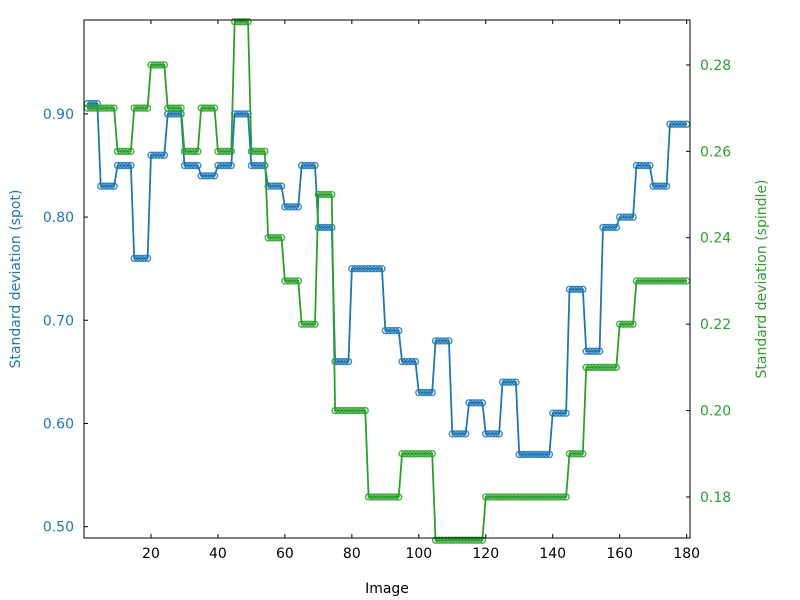 The width and height of the screenshot is (800, 600). Describe the element at coordinates (715, 239) in the screenshot. I see `y-right-tick-label: 0.24` at that location.